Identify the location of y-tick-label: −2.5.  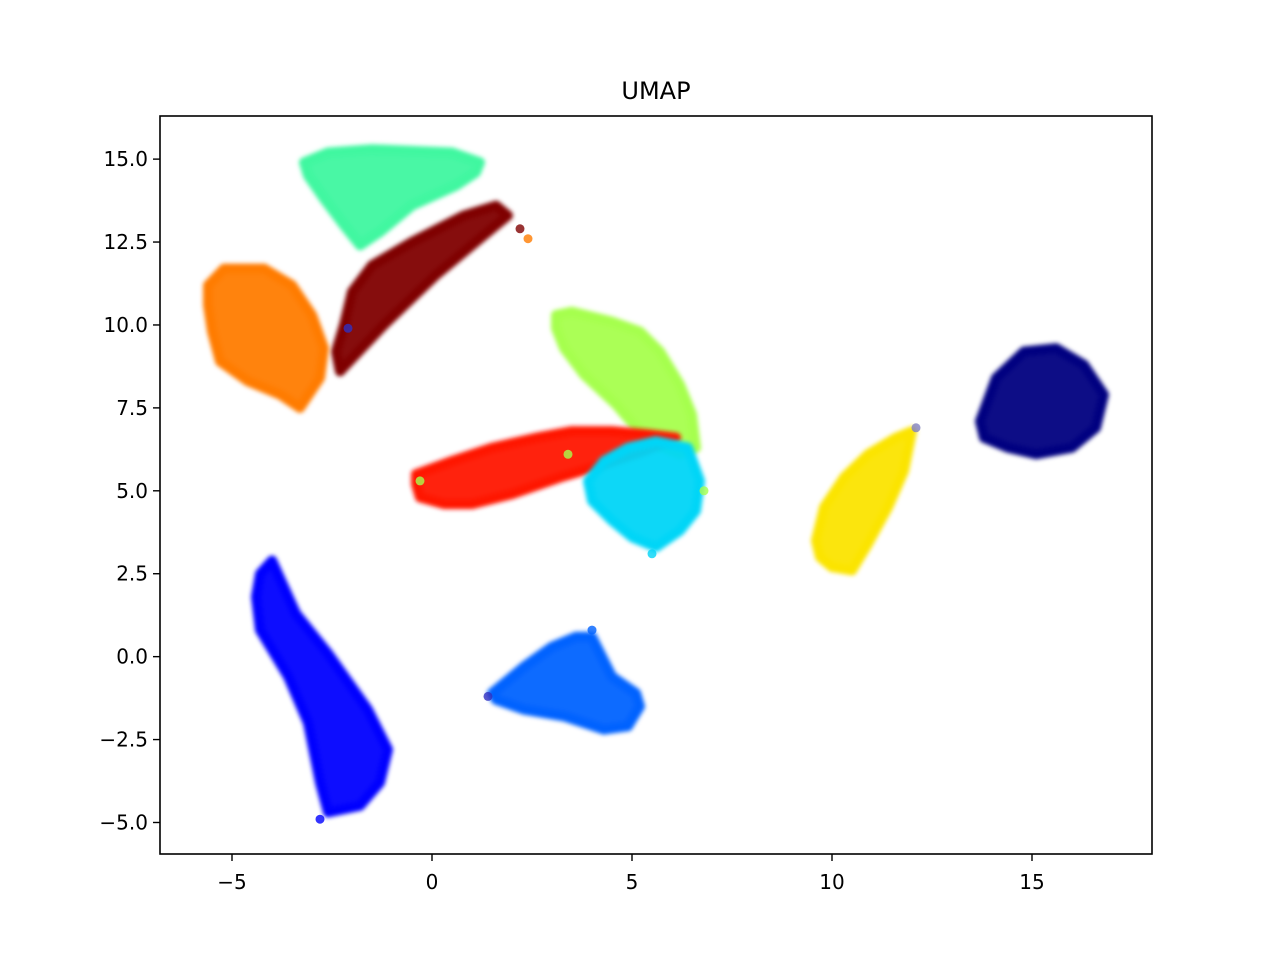
(123, 740).